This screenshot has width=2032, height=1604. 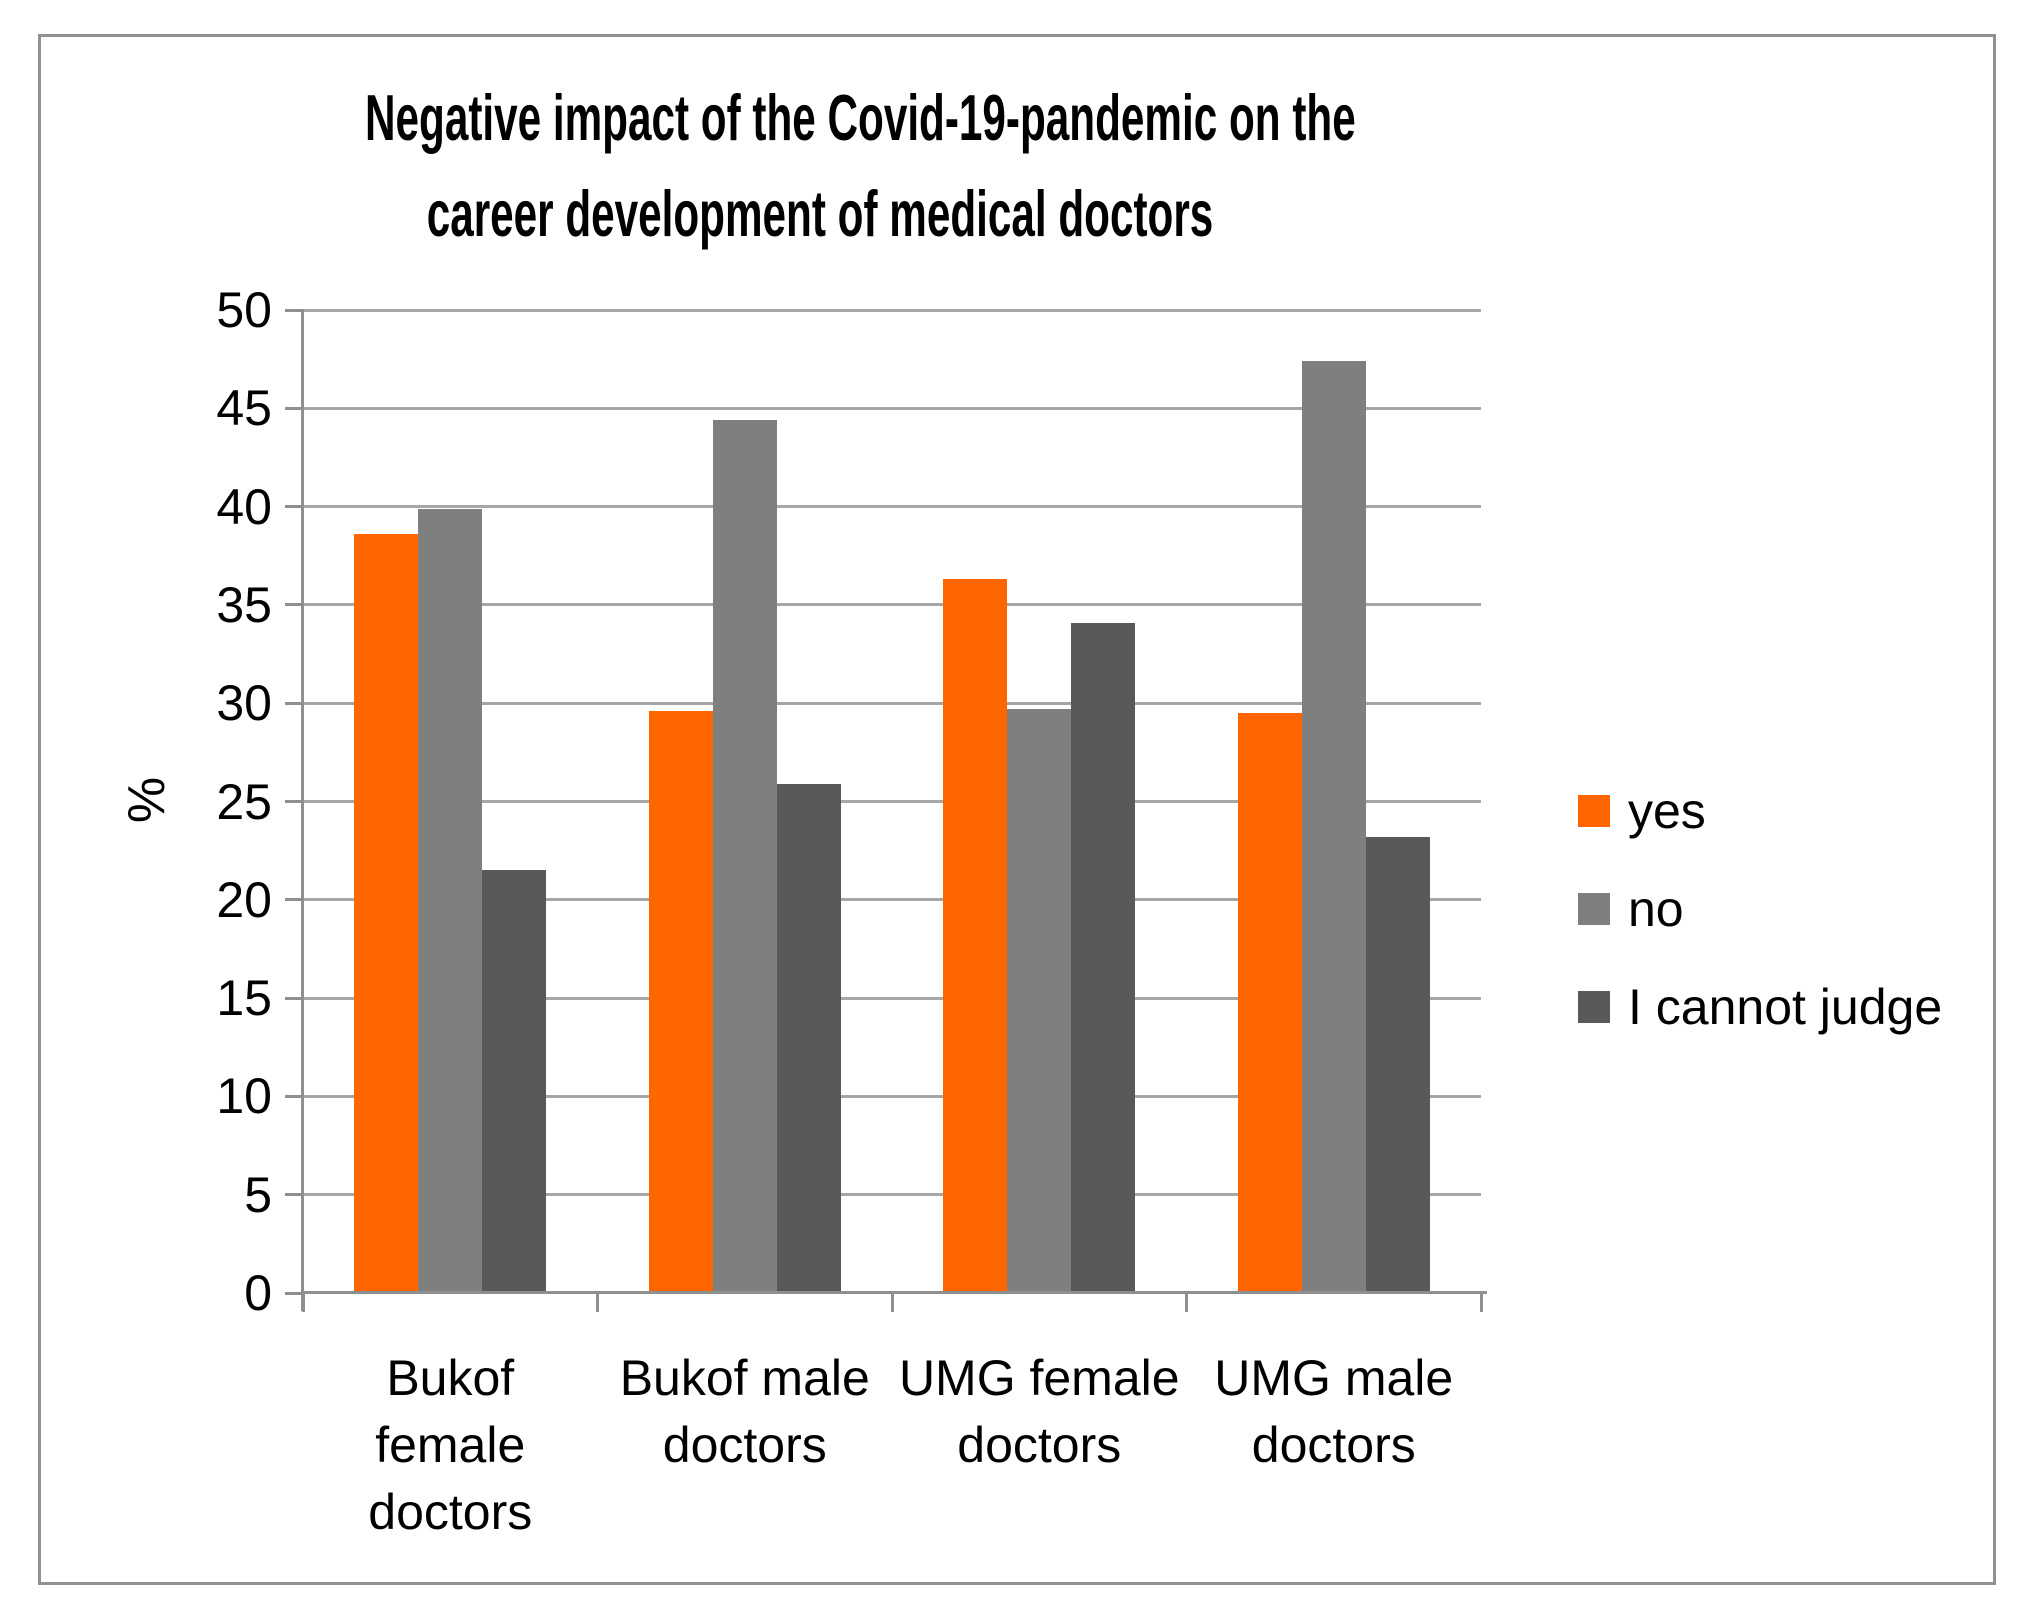 What do you see at coordinates (244, 604) in the screenshot?
I see `y-tick-label: 35` at bounding box center [244, 604].